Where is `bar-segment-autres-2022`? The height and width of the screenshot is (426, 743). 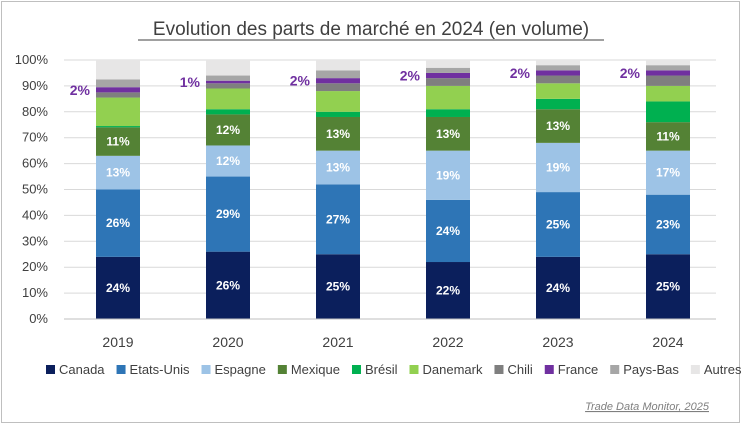 bar-segment-autres-2022 is located at coordinates (448, 64).